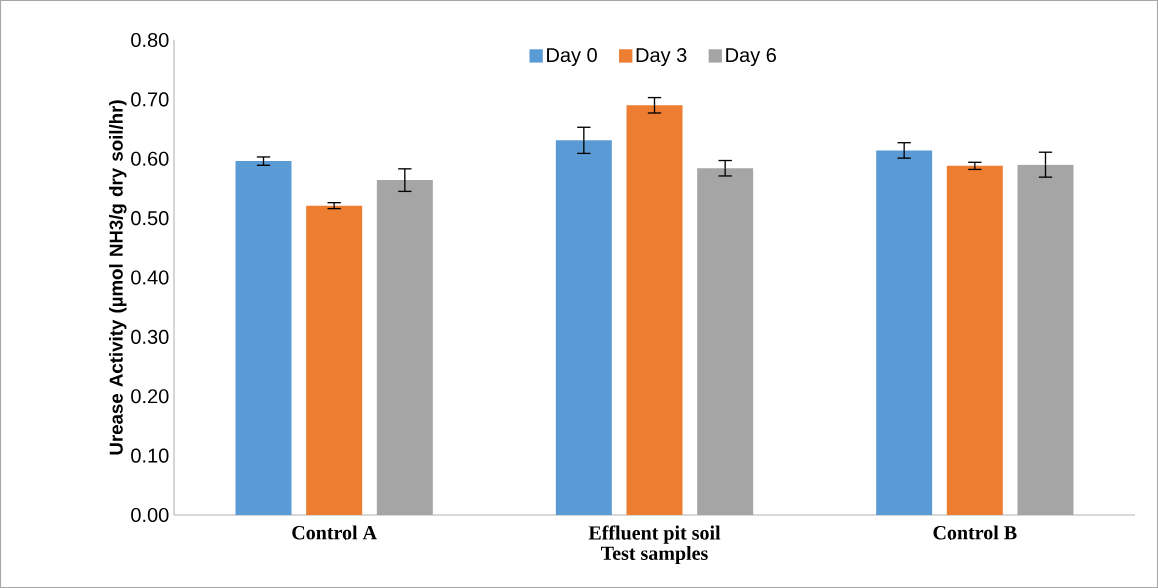 This screenshot has height=588, width=1158. What do you see at coordinates (654, 534) in the screenshot?
I see `x-tick-label: Effluent pit soil` at bounding box center [654, 534].